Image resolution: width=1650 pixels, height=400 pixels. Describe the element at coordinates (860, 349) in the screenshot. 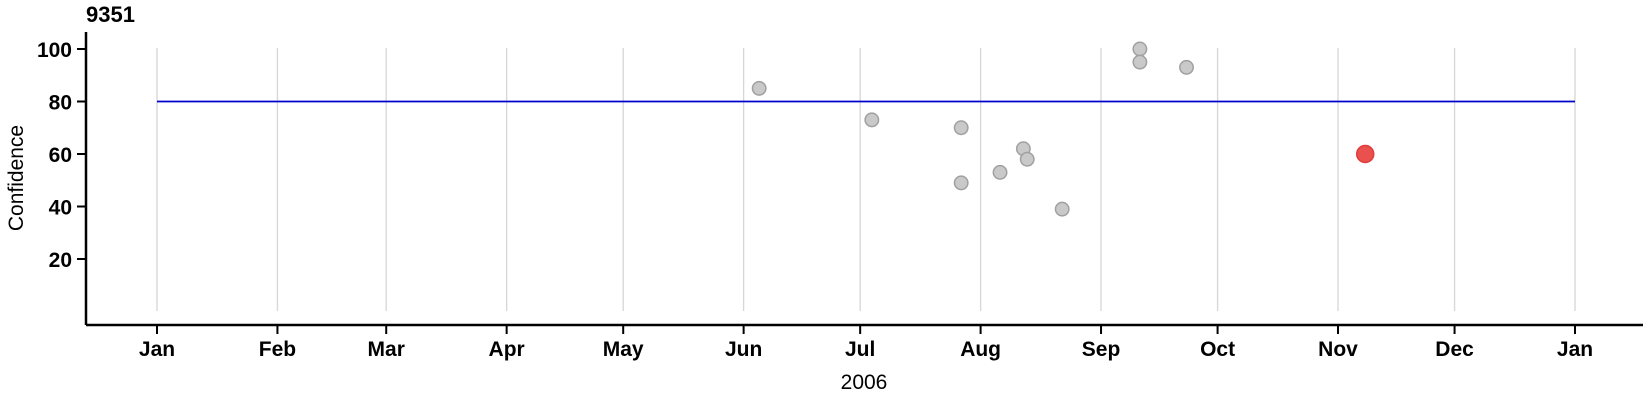

I see `x-tick-label: Jul` at that location.